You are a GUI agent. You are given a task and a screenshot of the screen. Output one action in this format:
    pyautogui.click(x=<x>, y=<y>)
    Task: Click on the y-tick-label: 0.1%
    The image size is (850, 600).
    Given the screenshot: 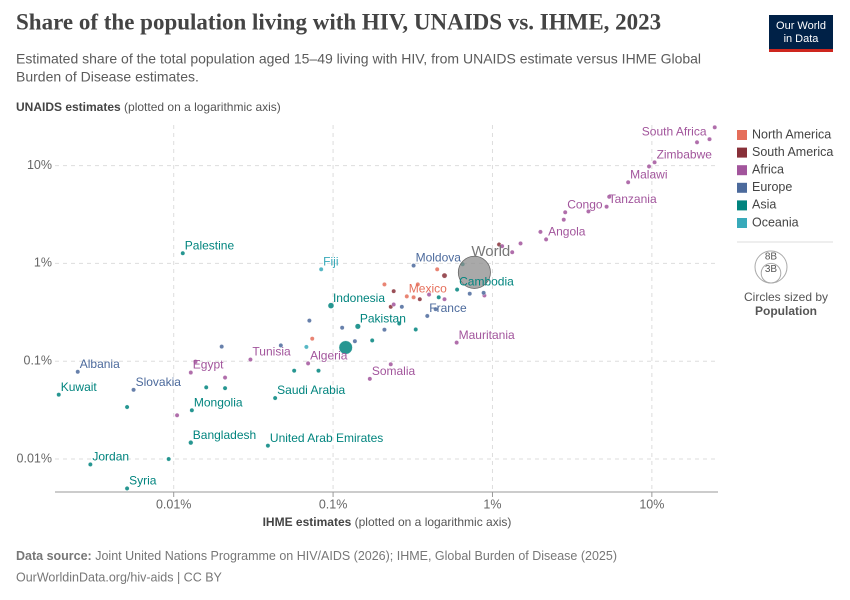 What is the action you would take?
    pyautogui.click(x=38, y=361)
    